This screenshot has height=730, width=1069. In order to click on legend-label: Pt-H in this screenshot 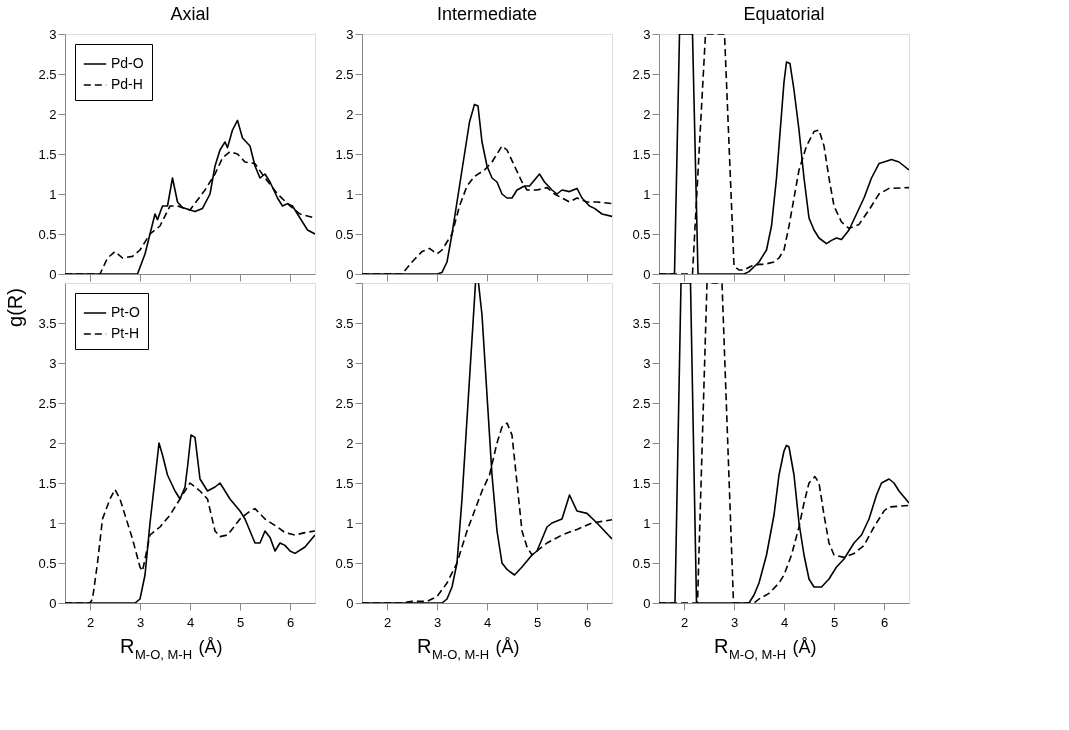, I will do `click(125, 333)`.